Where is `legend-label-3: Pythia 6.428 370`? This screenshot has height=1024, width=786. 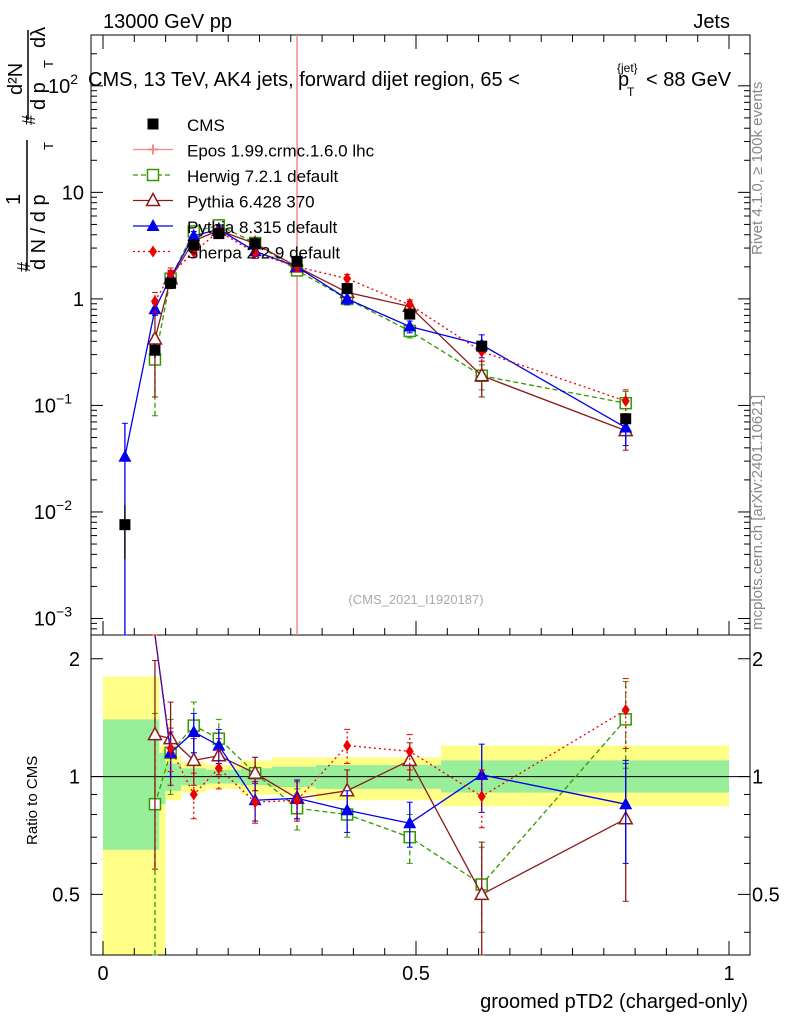 legend-label-3: Pythia 6.428 370 is located at coordinates (251, 202).